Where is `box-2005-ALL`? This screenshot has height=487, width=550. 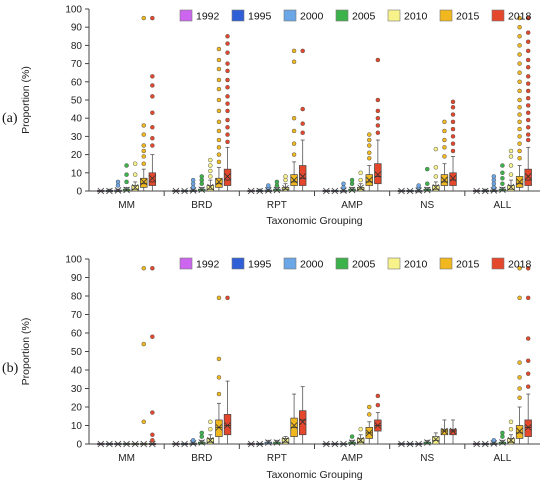
box-2005-ALL is located at coordinates (502, 438).